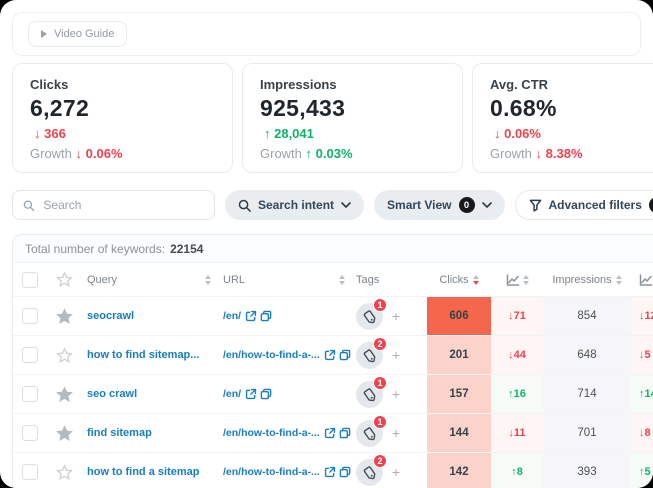 The width and height of the screenshot is (653, 488). I want to click on total-keywords-label: Total number of keywords:, so click(95, 248).